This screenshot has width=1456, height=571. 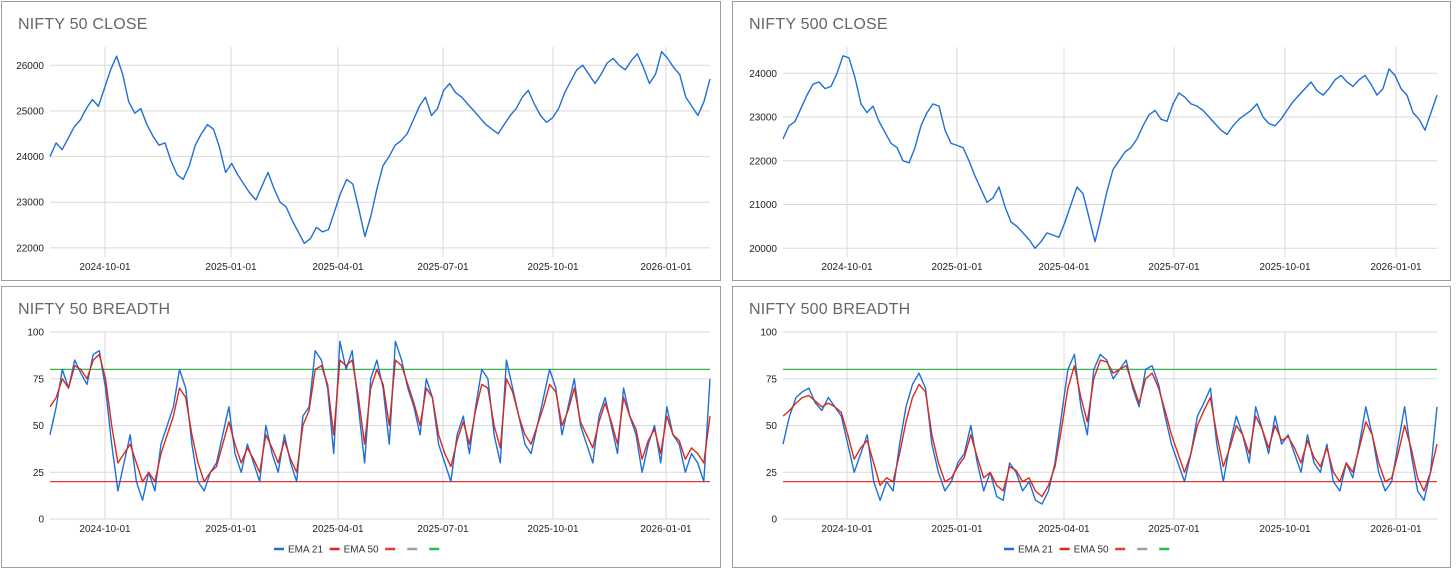 I want to click on chart-title: NIFTY 500 CLOSE, so click(x=818, y=24).